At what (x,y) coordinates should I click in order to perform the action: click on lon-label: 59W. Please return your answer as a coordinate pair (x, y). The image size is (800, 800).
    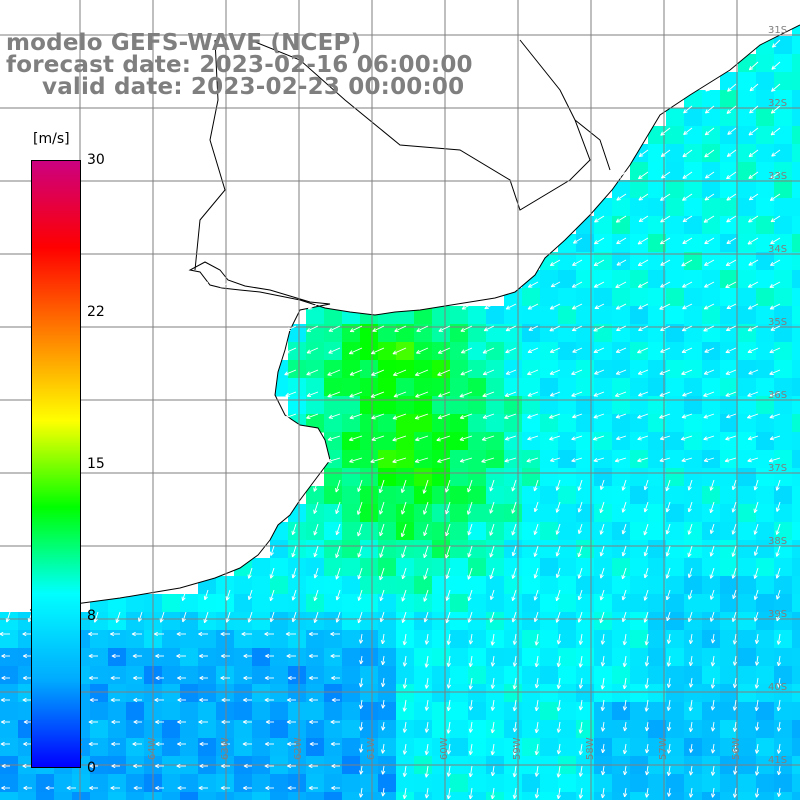
    Looking at the image, I should click on (517, 748).